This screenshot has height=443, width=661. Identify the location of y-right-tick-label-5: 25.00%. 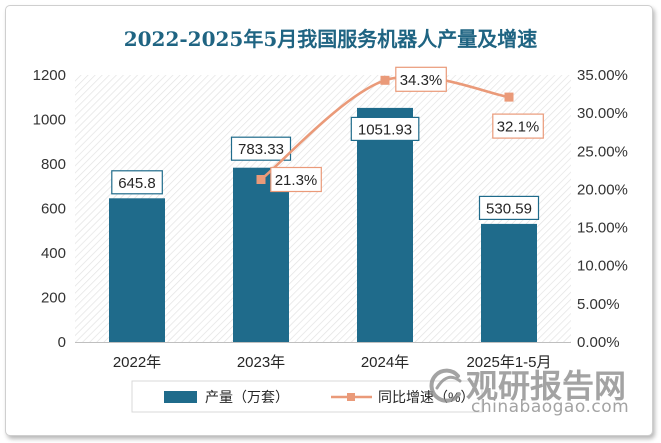
(602, 151).